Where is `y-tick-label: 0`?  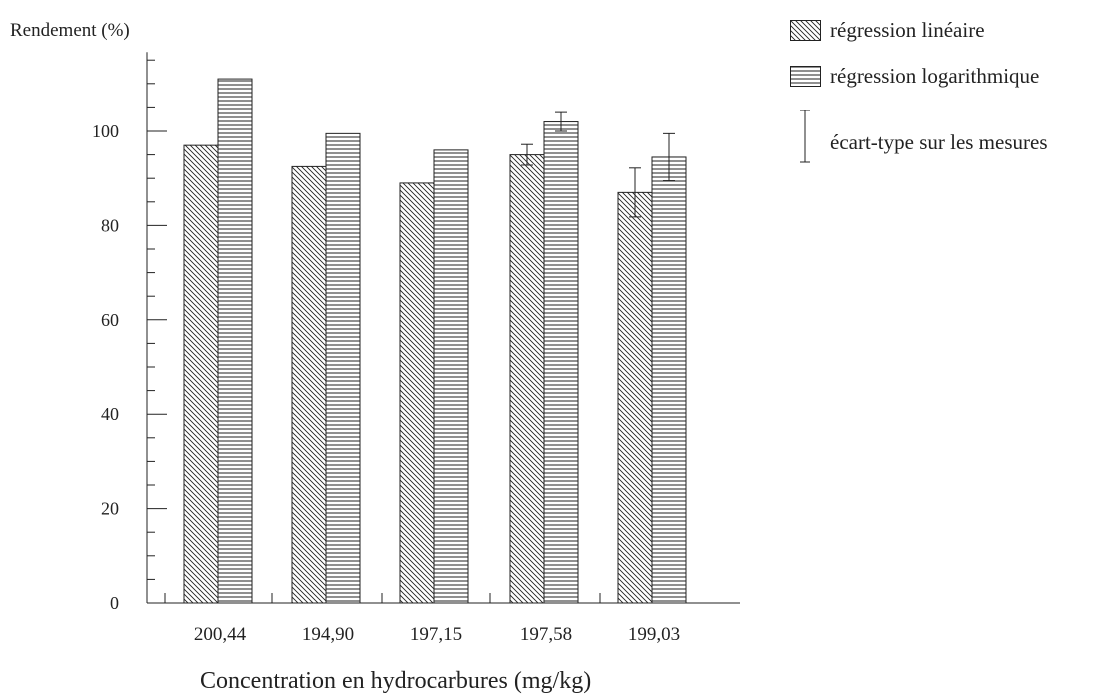
y-tick-label: 0 is located at coordinates (114, 603).